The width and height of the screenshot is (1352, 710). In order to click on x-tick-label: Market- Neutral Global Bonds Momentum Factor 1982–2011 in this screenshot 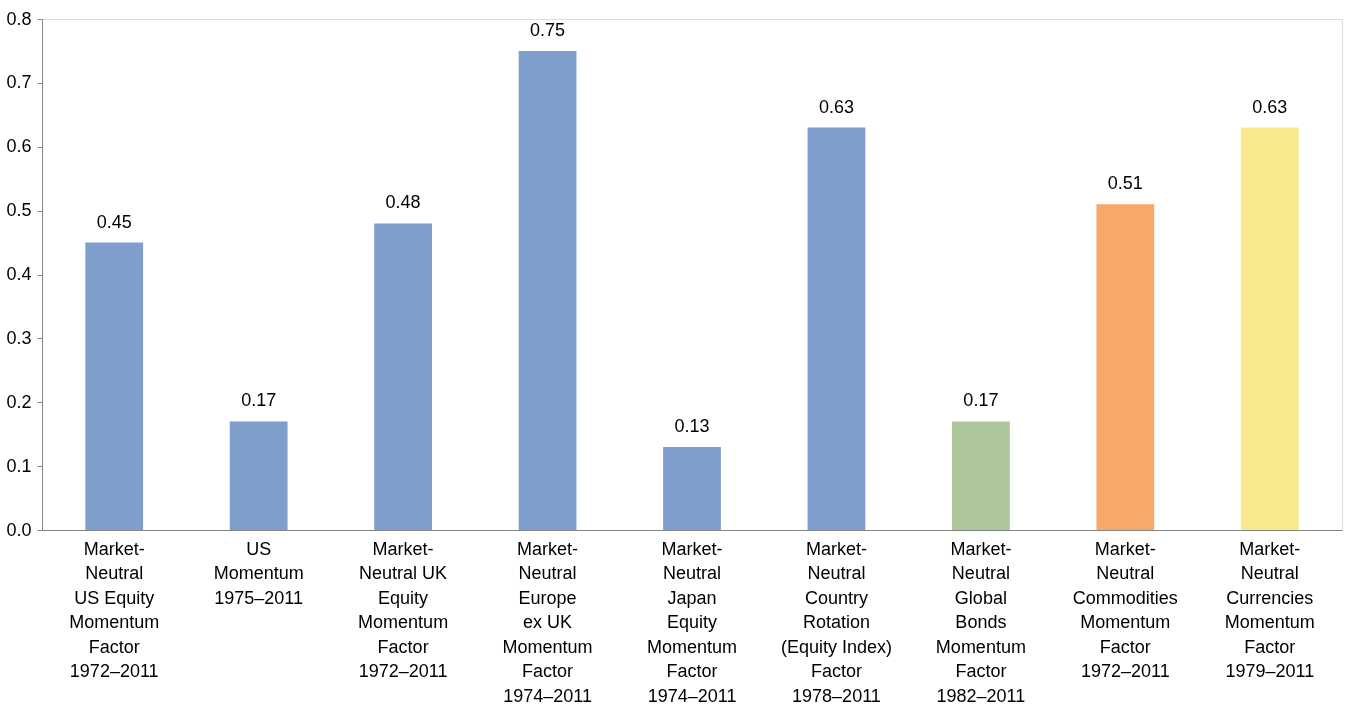, I will do `click(980, 622)`.